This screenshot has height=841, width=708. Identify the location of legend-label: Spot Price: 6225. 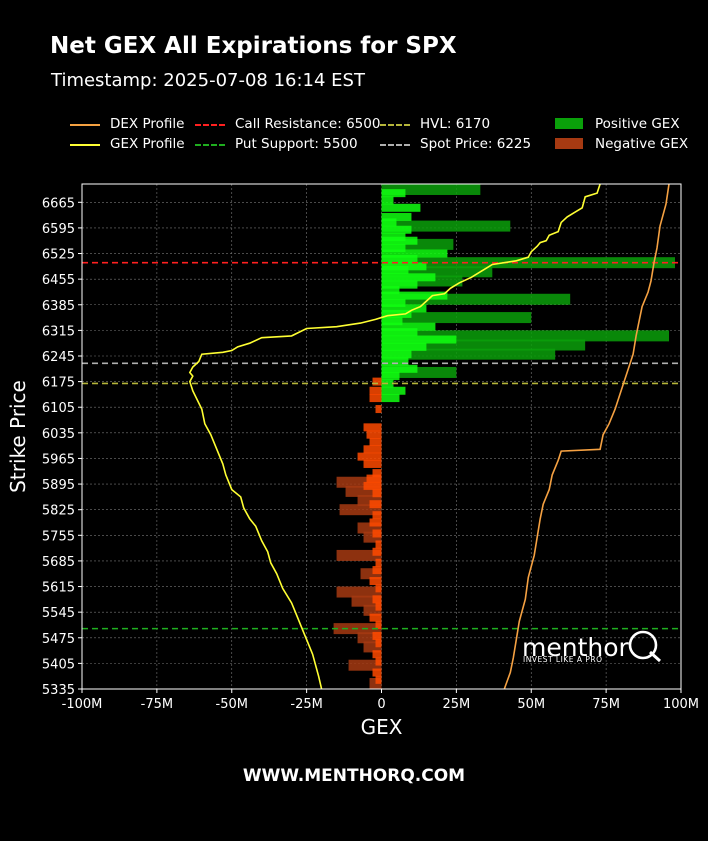
(476, 144).